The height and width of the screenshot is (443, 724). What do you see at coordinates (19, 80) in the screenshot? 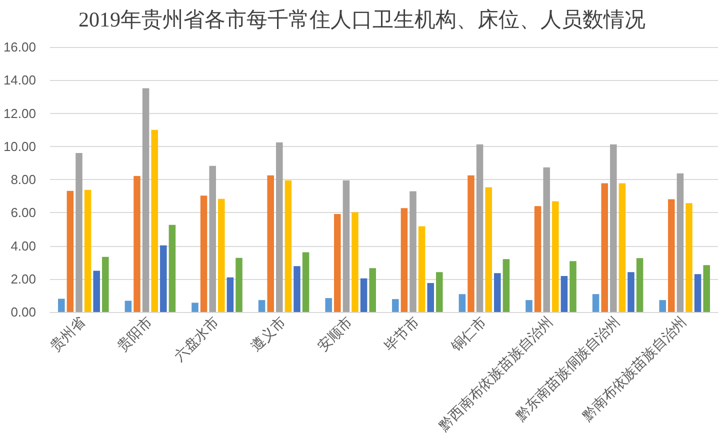
I see `y-tick-label: 14.00` at bounding box center [19, 80].